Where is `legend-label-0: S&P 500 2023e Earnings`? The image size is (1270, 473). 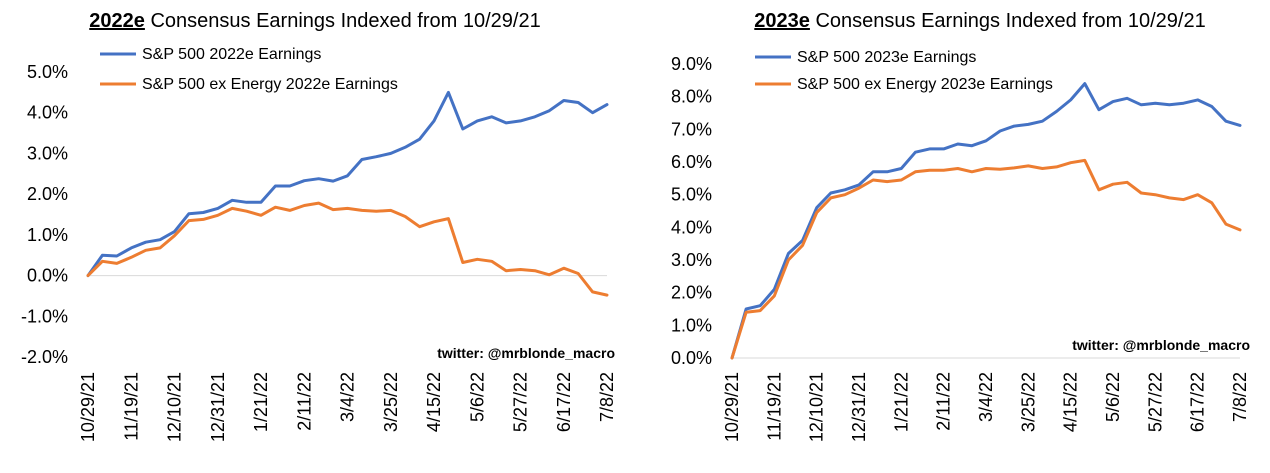
legend-label-0: S&P 500 2023e Earnings is located at coordinates (886, 57).